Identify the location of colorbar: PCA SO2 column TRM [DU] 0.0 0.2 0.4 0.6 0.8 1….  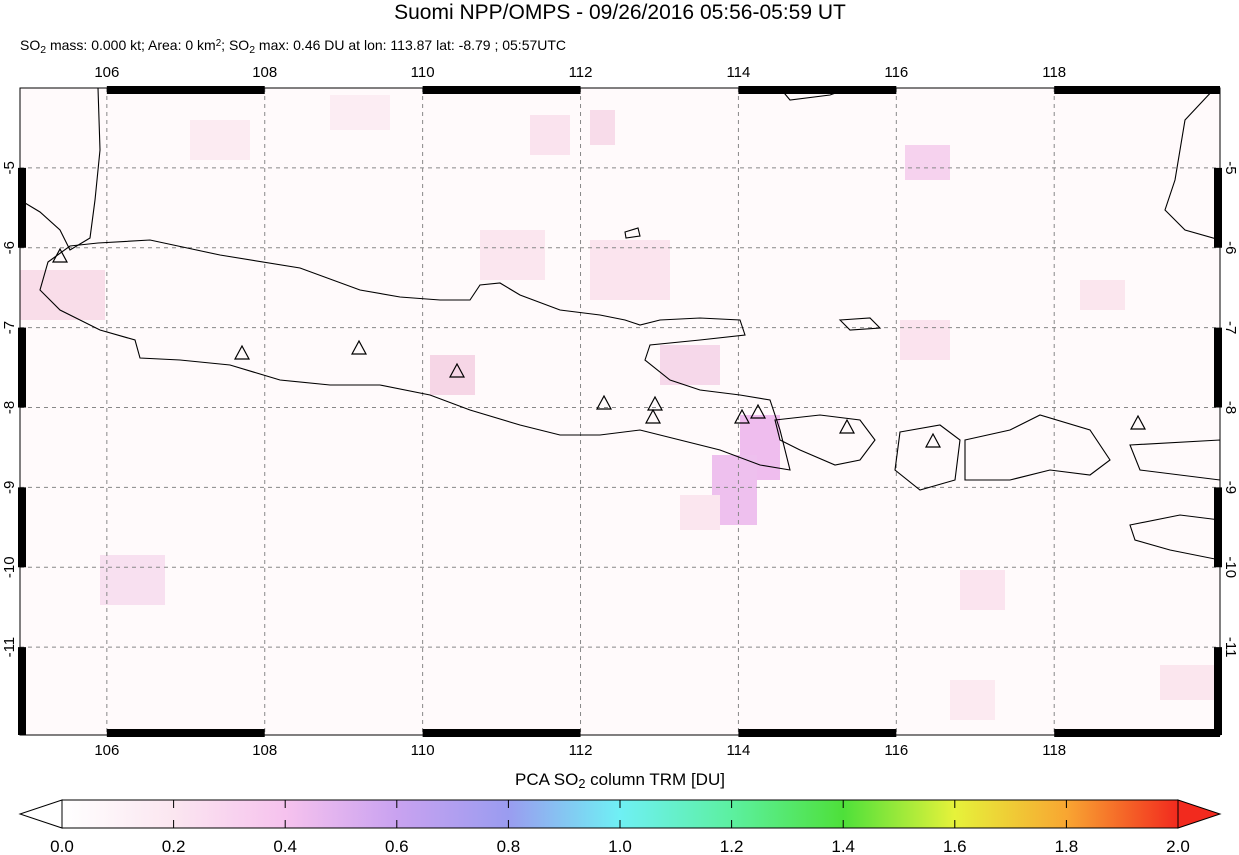
(620, 812).